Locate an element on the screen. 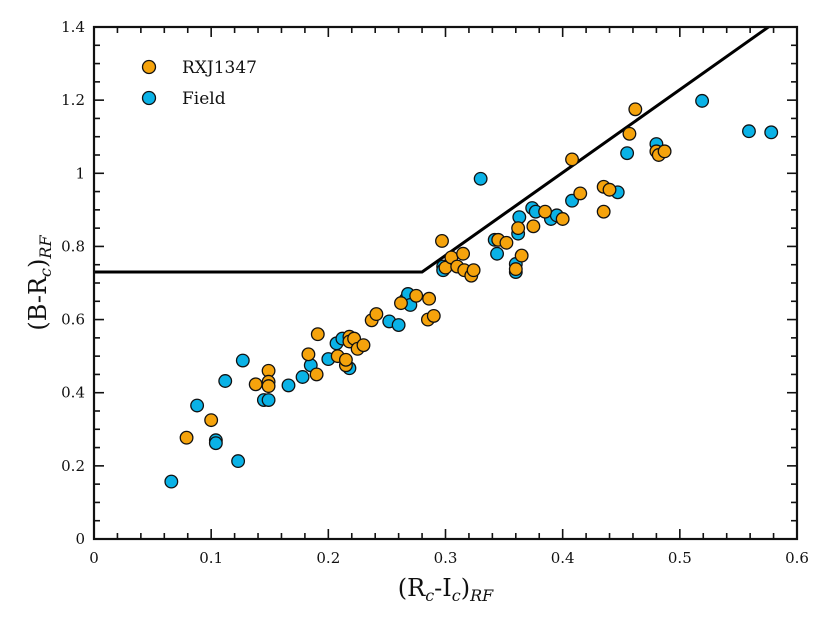  x-tick-label: 0.2 is located at coordinates (328, 558).